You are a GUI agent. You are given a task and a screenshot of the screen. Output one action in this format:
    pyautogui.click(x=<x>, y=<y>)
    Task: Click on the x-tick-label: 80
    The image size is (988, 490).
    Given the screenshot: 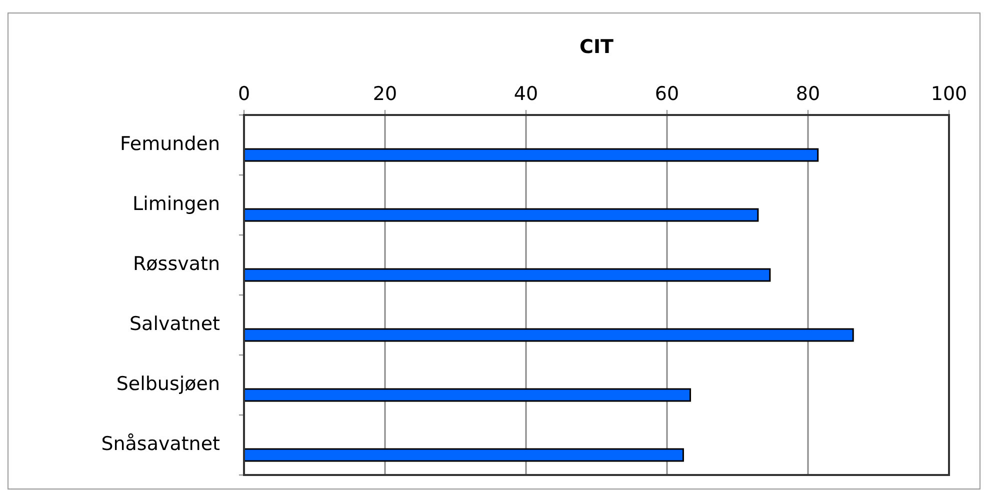 What is the action you would take?
    pyautogui.click(x=808, y=94)
    